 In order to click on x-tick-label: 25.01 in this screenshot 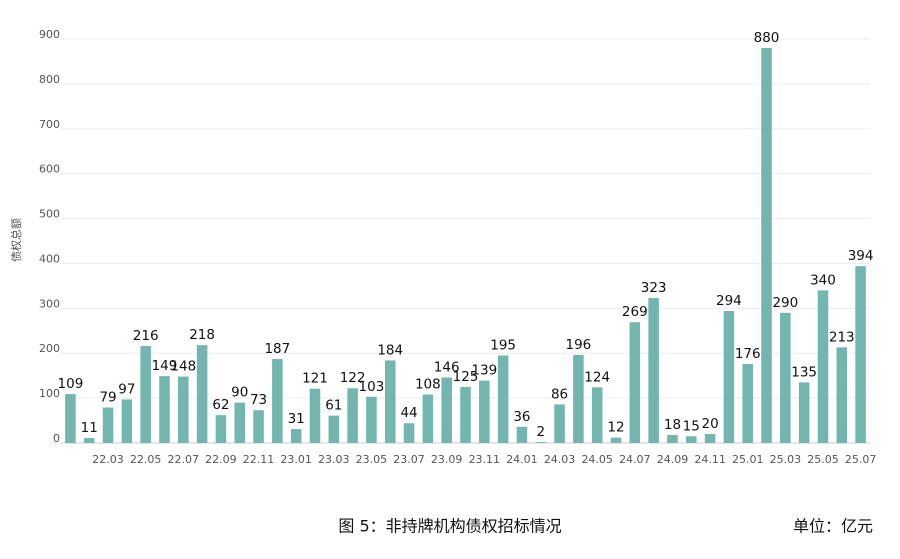, I will do `click(748, 459)`.